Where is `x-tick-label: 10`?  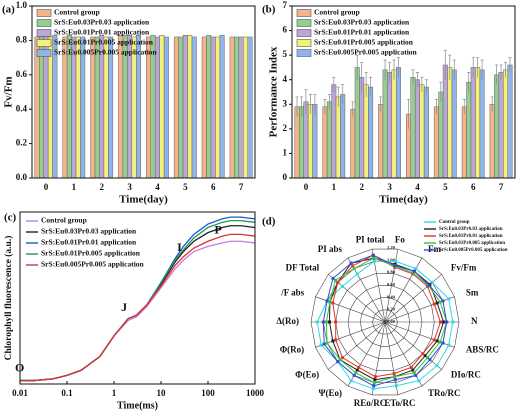
x-tick-label: 10 is located at coordinates (162, 393).